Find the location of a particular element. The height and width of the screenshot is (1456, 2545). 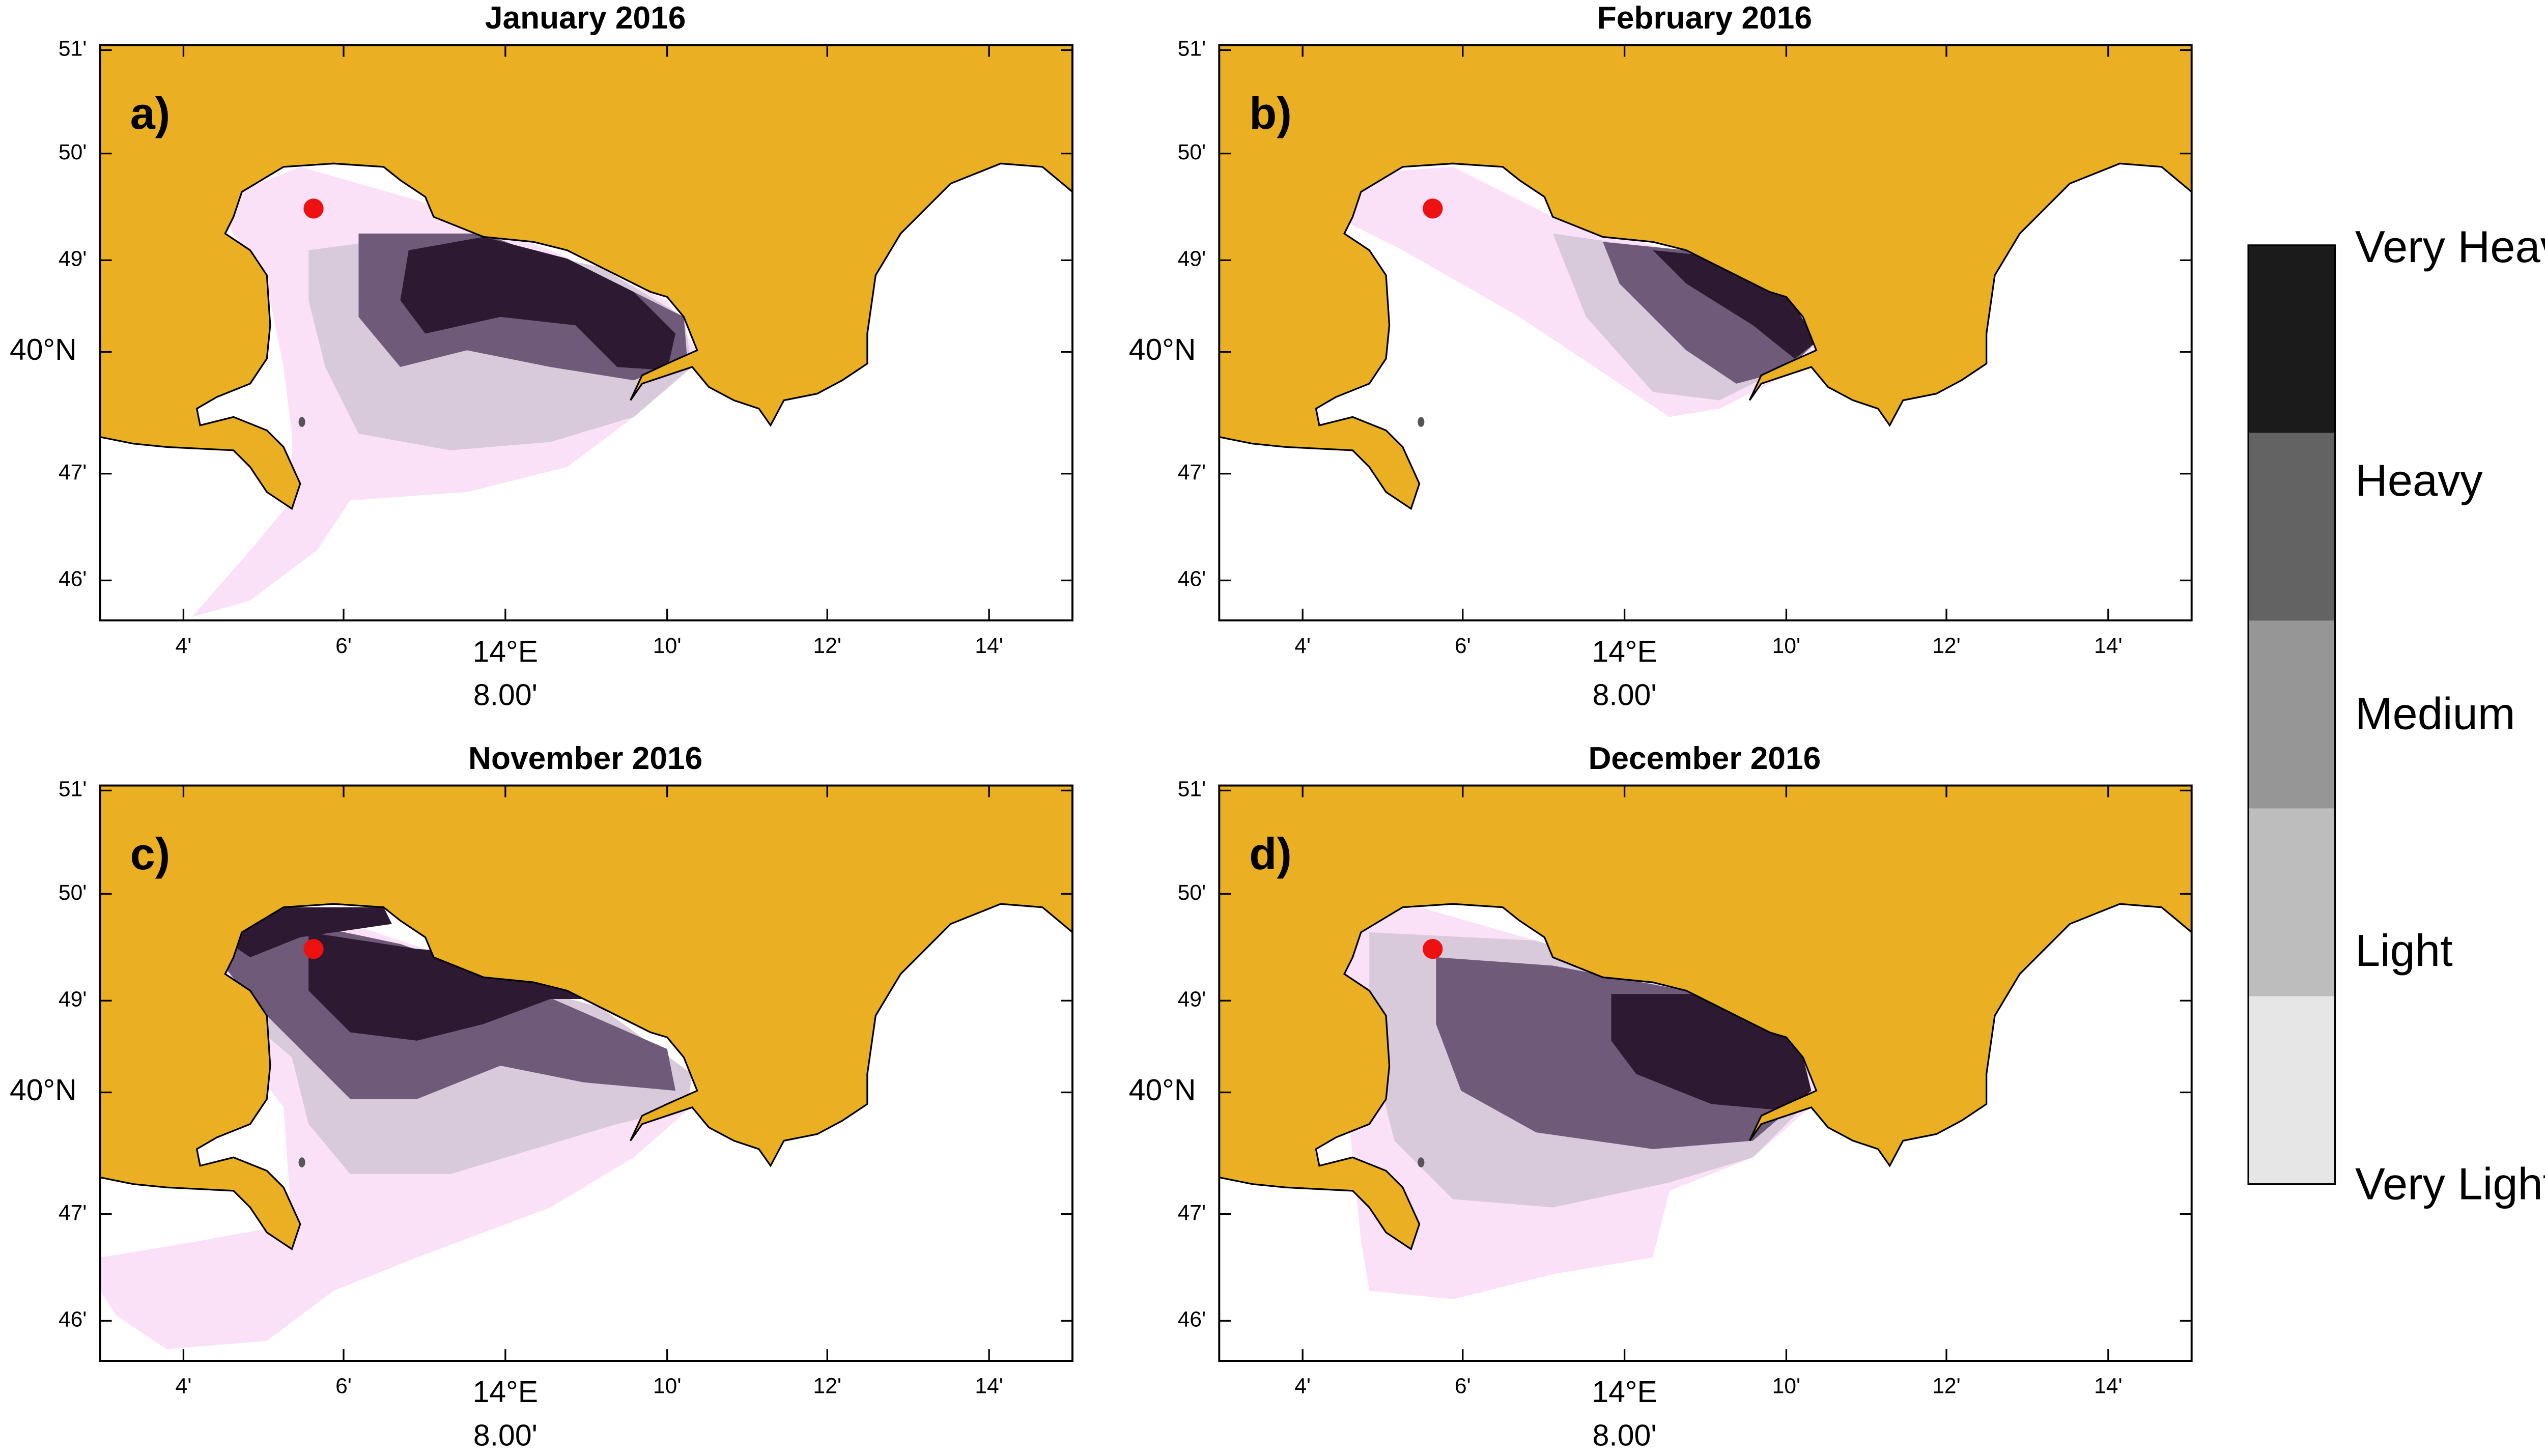

panel-label: c) is located at coordinates (150, 854).